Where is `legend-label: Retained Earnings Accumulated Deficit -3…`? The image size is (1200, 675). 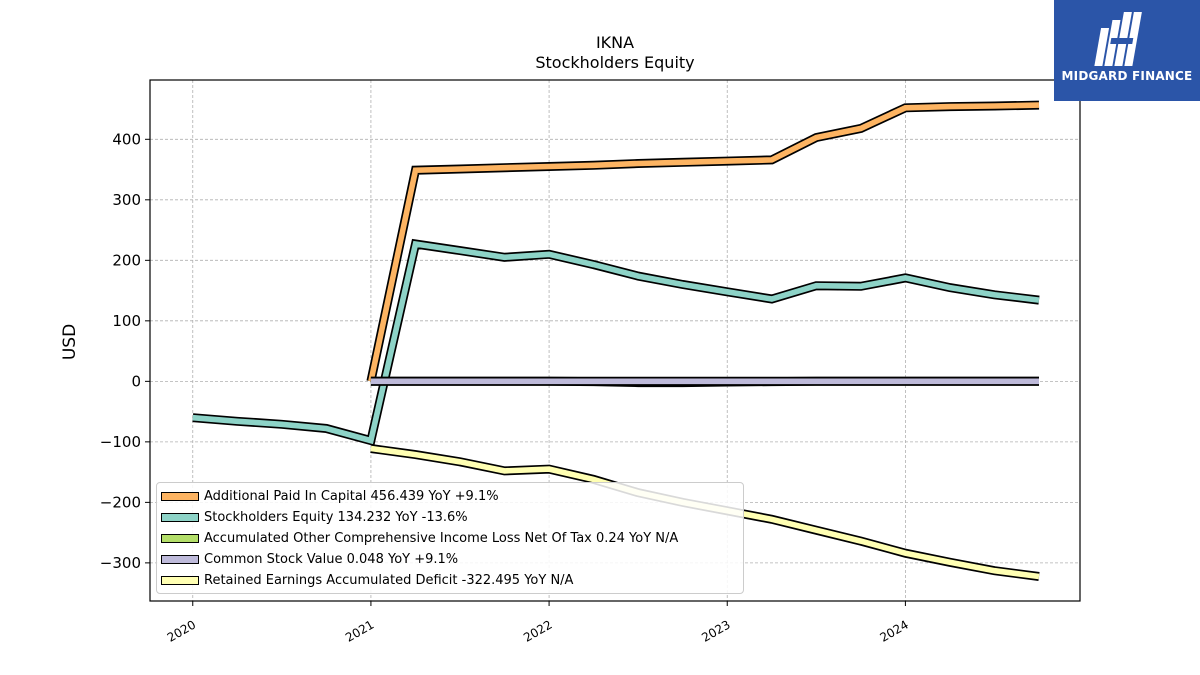 legend-label: Retained Earnings Accumulated Deficit -3… is located at coordinates (389, 580).